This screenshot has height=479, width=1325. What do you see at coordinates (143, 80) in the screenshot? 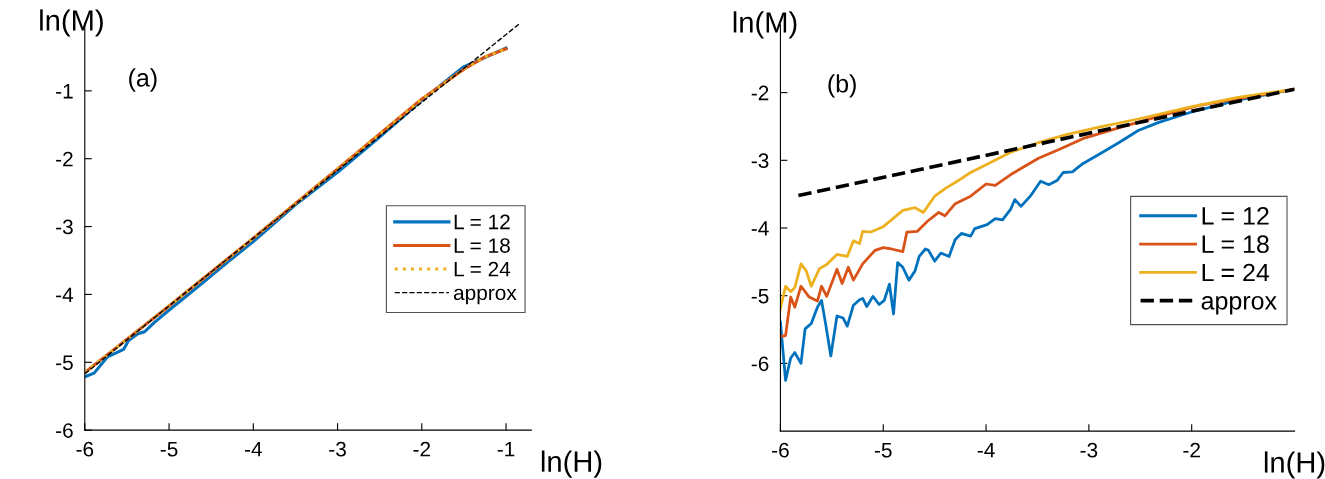
I see `annotation: (a)` at bounding box center [143, 80].